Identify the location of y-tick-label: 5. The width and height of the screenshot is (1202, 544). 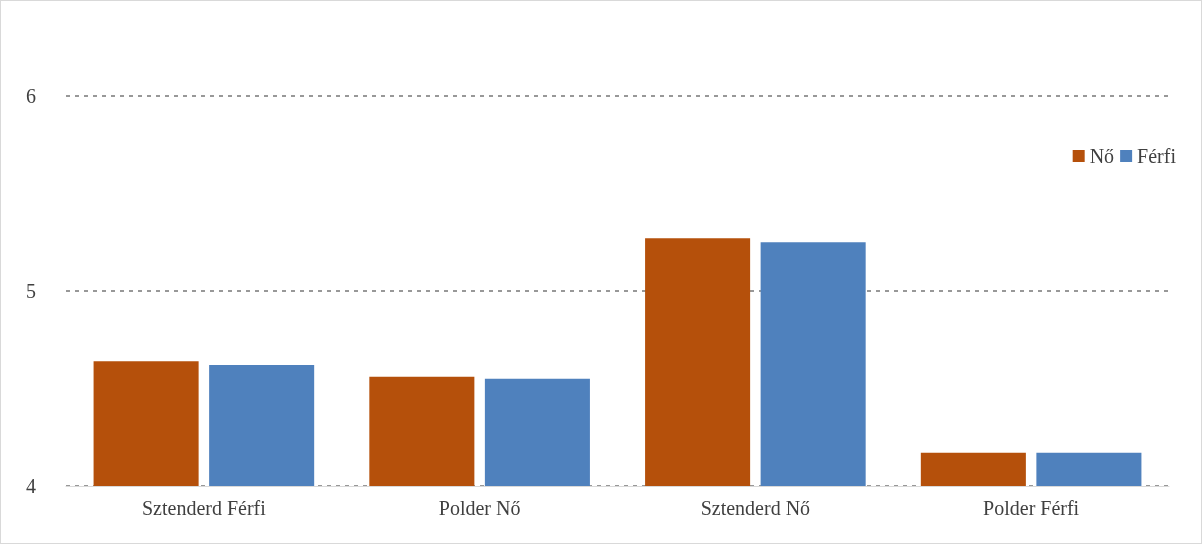
(31, 291).